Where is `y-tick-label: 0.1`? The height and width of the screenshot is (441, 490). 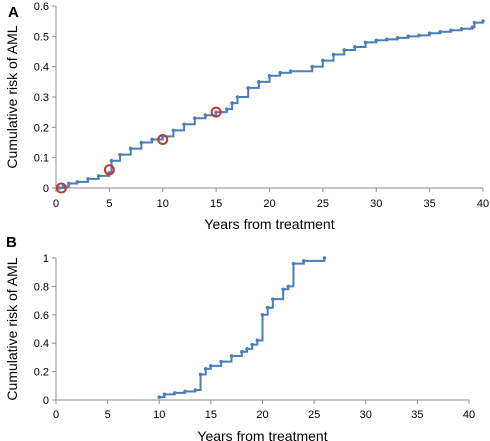 y-tick-label: 0.1 is located at coordinates (41, 159).